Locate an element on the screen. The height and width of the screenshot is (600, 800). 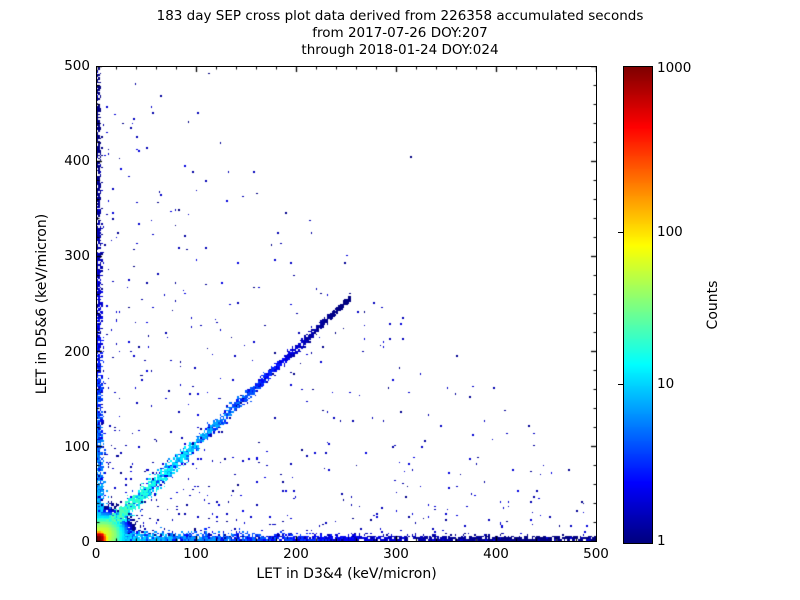
colorbar-tick-label-1: 1 is located at coordinates (661, 541).